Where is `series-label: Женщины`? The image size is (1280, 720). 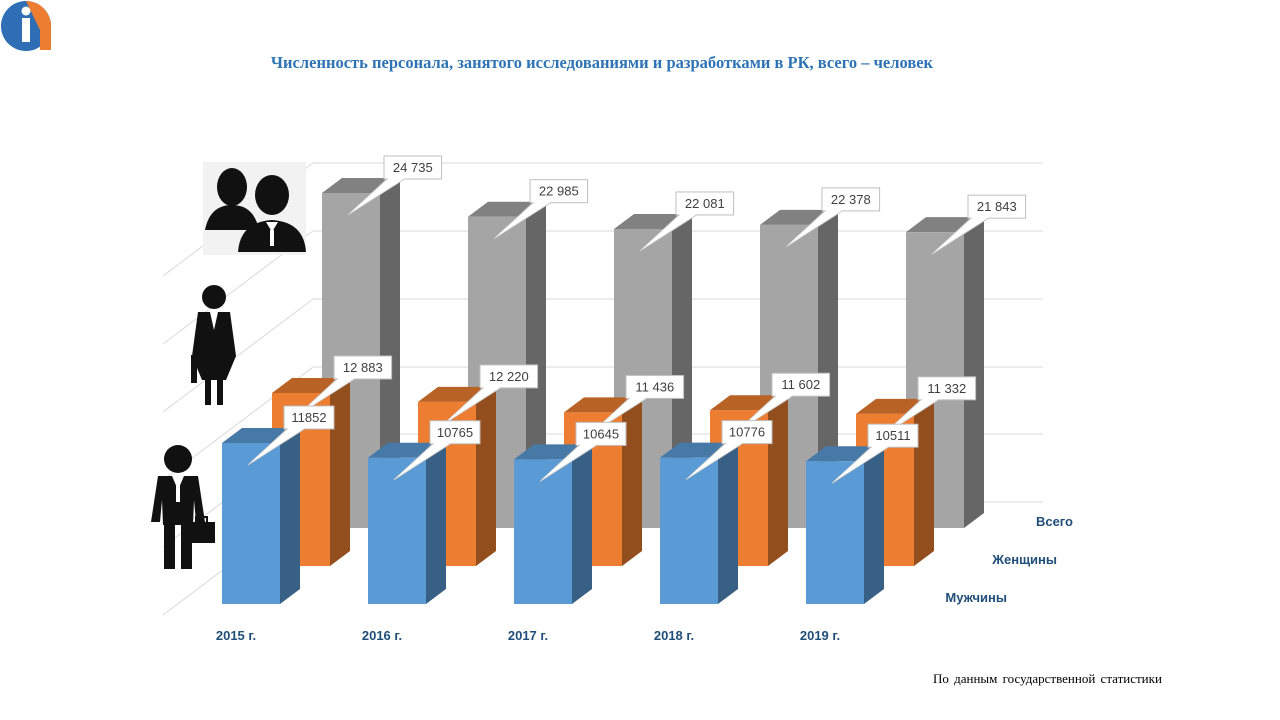 series-label: Женщины is located at coordinates (1024, 559).